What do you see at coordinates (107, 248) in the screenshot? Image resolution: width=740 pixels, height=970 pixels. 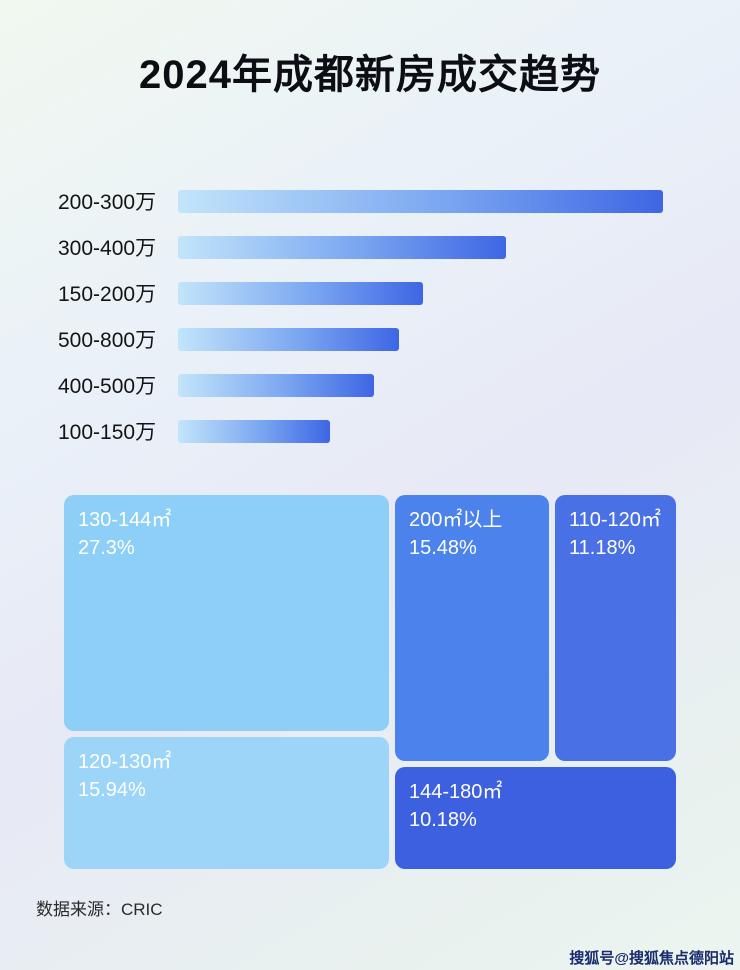 I see `bar-label: 300-400万` at bounding box center [107, 248].